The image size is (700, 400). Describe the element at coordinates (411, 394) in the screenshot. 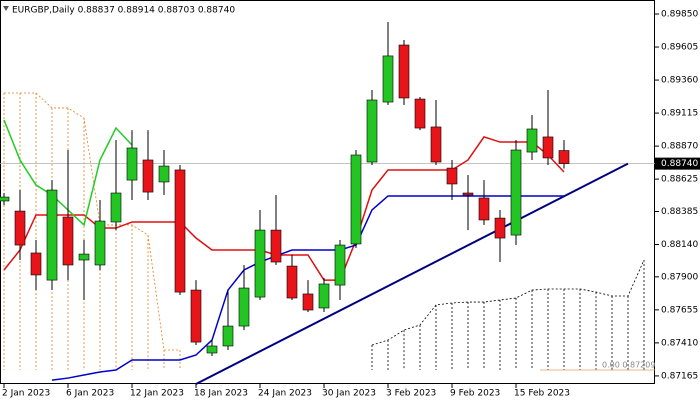

I see `x-tick-label: 3 Feb 2023` at that location.